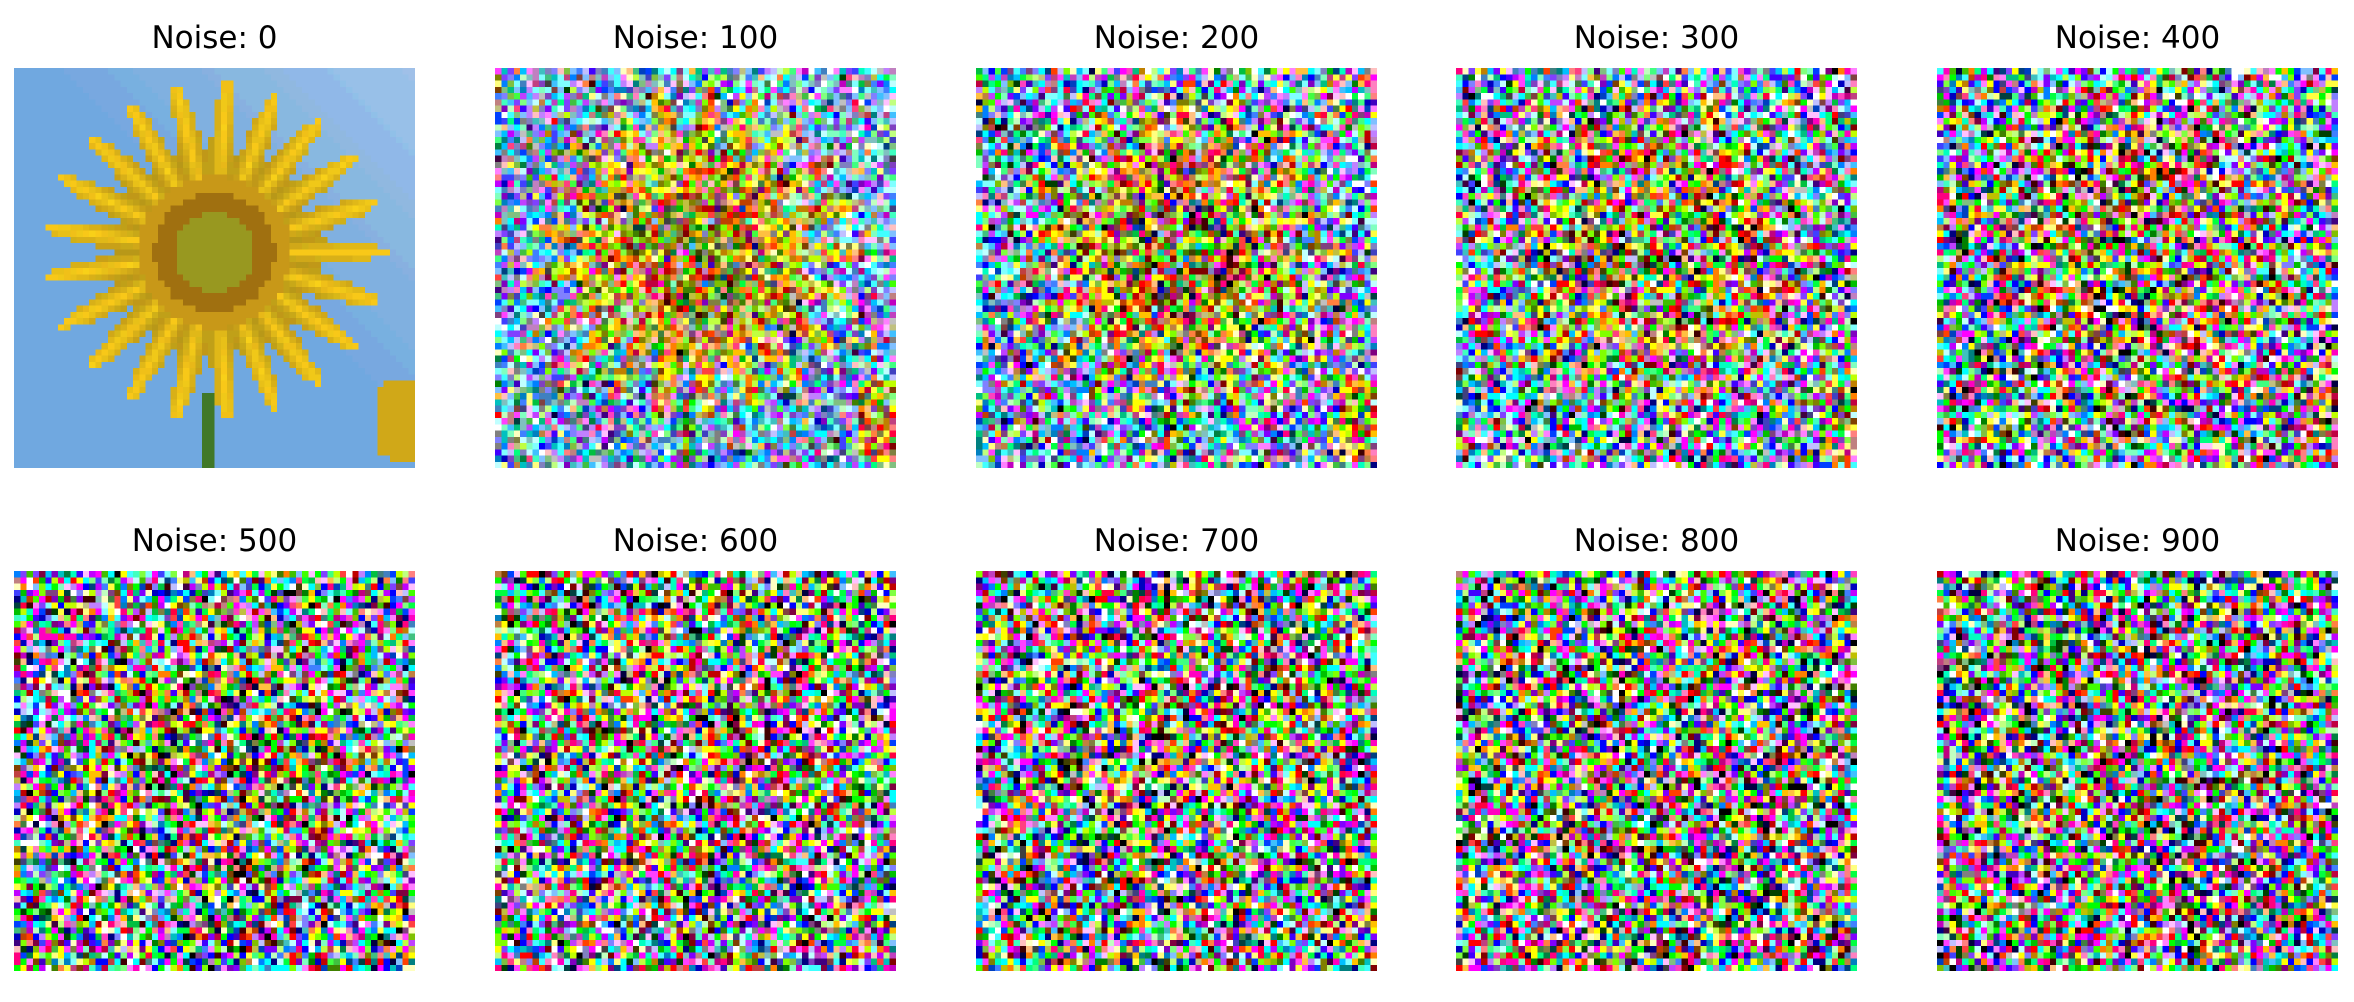 The width and height of the screenshot is (2354, 1002). I want to click on panel-title: Noise: 300, so click(1656, 38).